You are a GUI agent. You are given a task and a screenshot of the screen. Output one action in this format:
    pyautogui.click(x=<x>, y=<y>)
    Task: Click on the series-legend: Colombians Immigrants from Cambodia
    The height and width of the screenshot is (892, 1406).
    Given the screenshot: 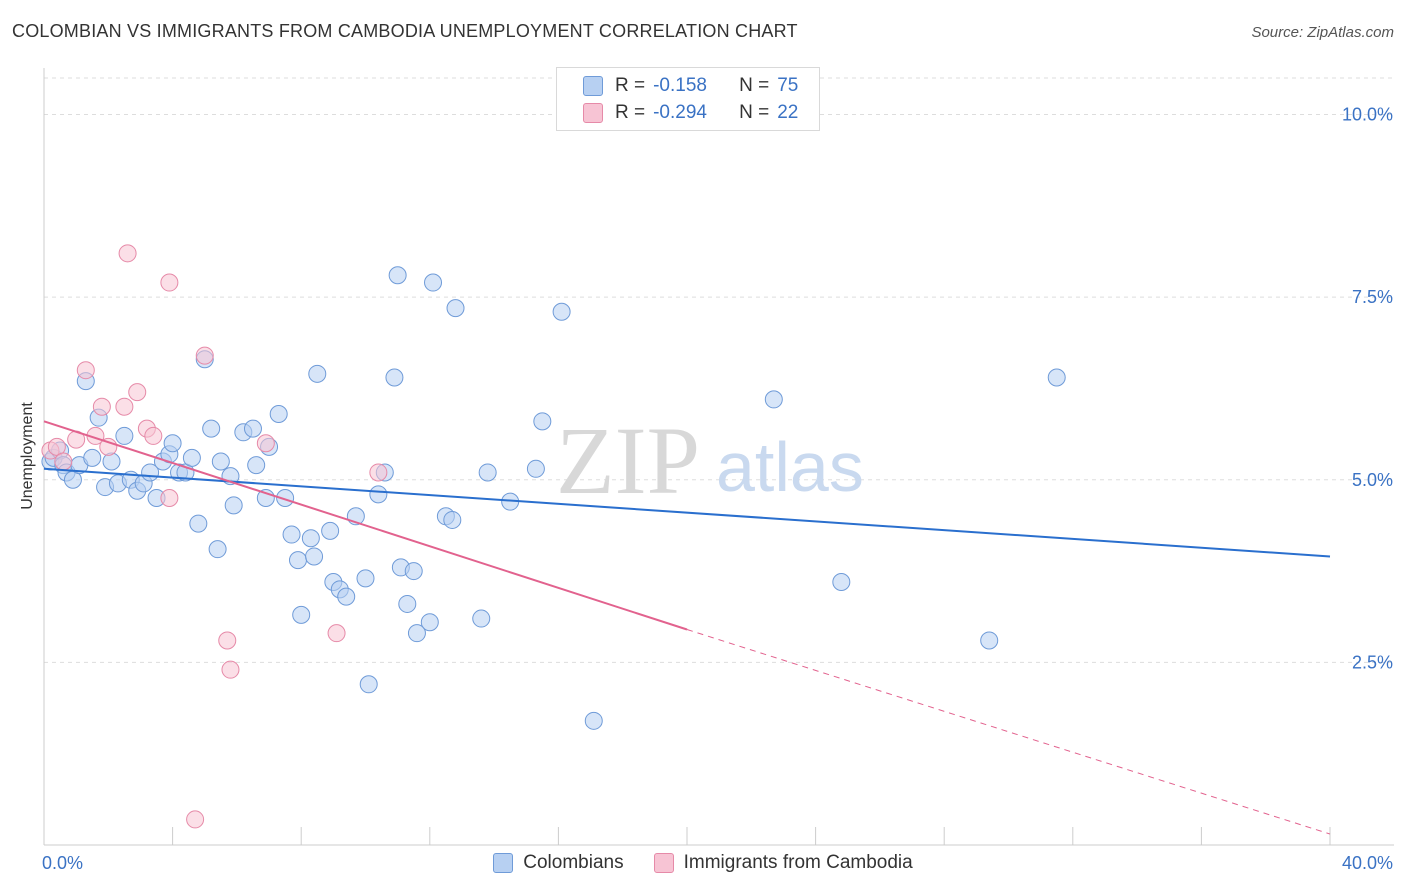 What is the action you would take?
    pyautogui.click(x=703, y=863)
    